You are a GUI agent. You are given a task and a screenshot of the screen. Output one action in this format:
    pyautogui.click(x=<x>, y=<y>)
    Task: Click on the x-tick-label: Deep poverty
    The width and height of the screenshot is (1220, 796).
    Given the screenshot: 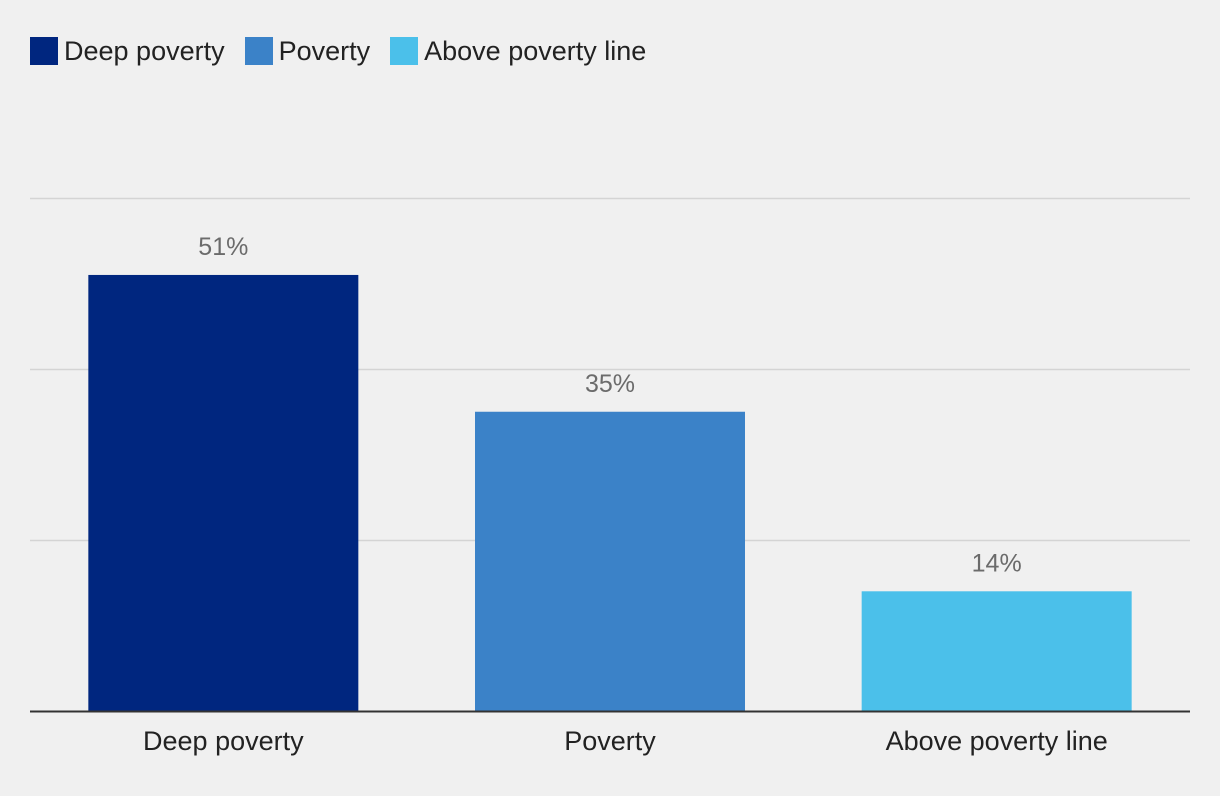 What is the action you would take?
    pyautogui.click(x=223, y=741)
    